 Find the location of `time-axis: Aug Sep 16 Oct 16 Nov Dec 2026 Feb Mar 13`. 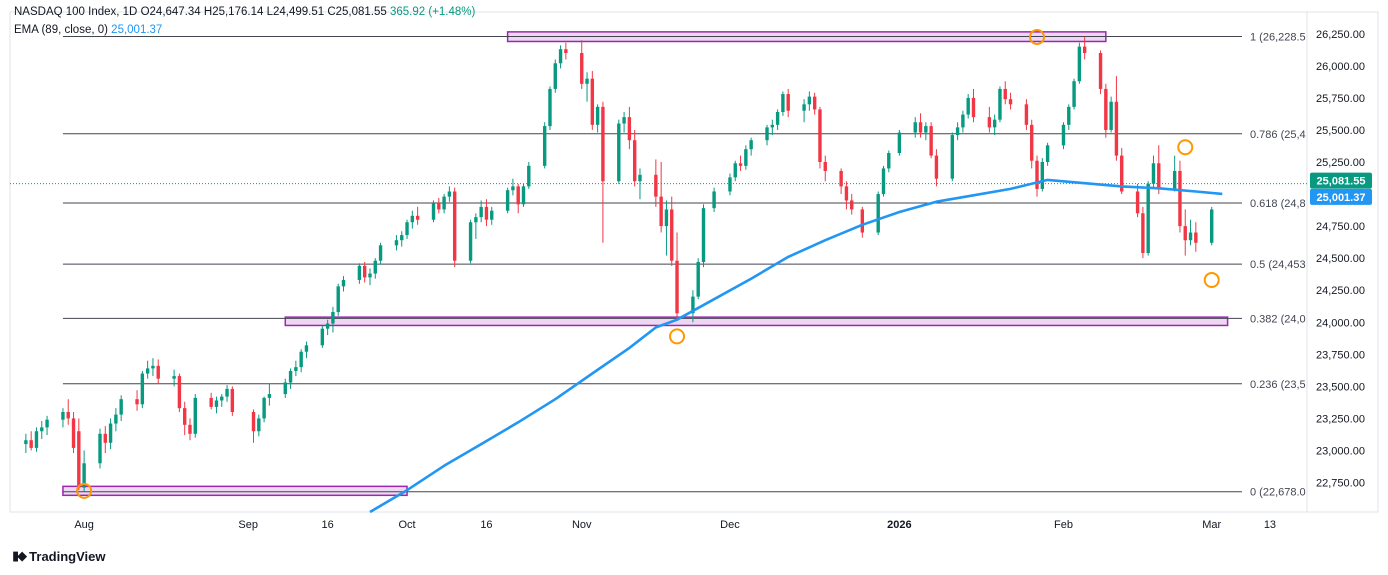

time-axis: Aug Sep 16 Oct 16 Nov Dec 2026 Feb Mar 13 is located at coordinates (675, 525).